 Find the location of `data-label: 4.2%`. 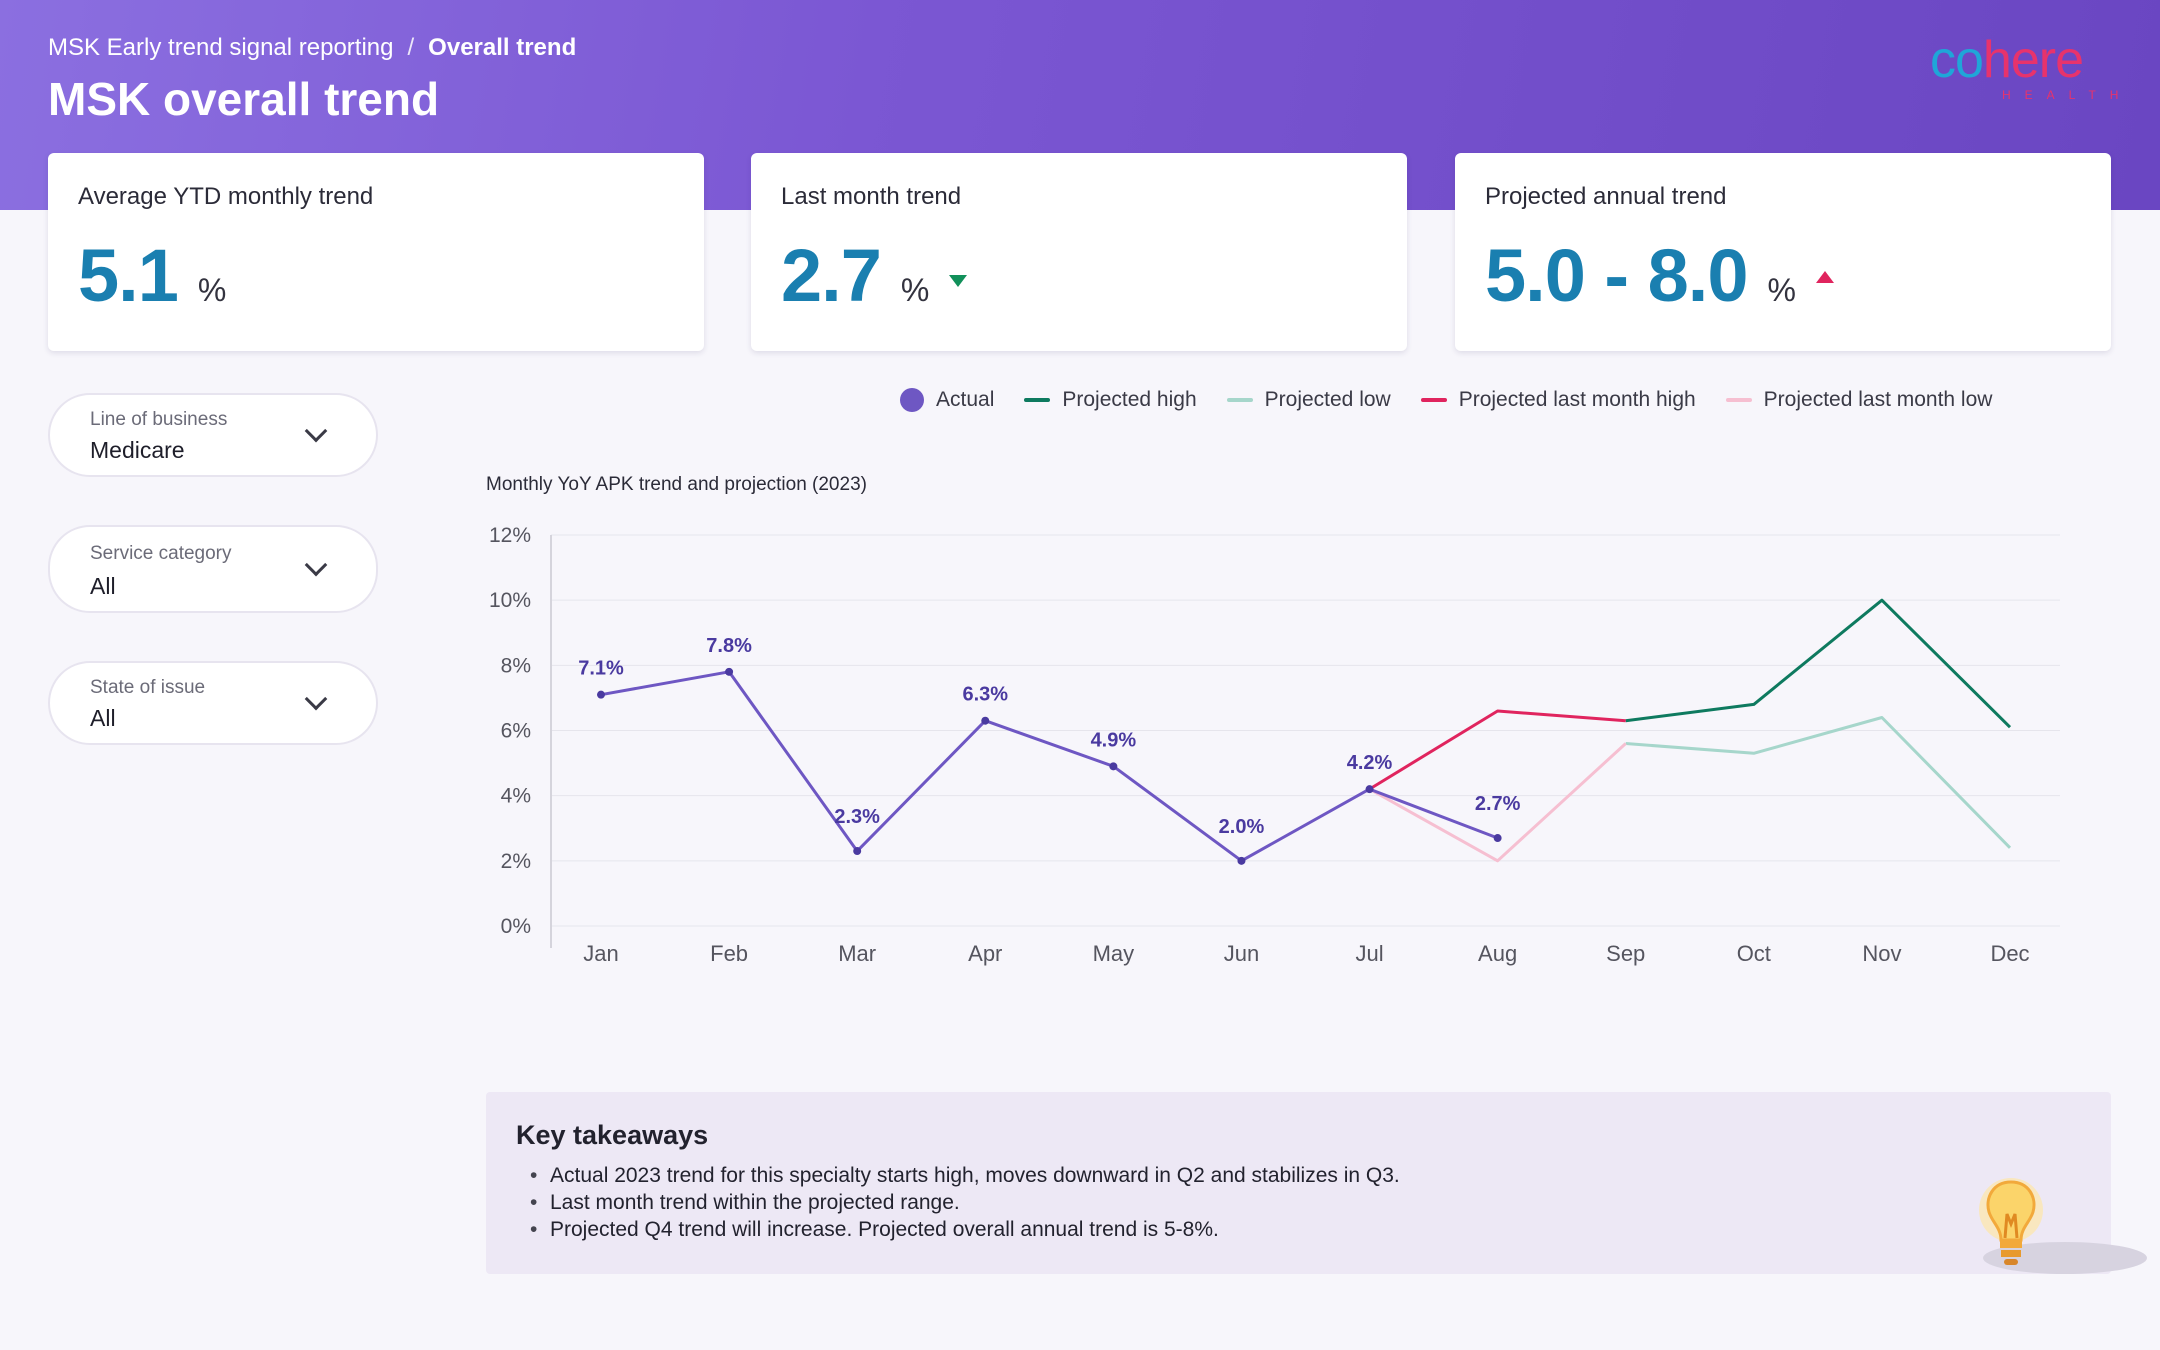

data-label: 4.2% is located at coordinates (1370, 763).